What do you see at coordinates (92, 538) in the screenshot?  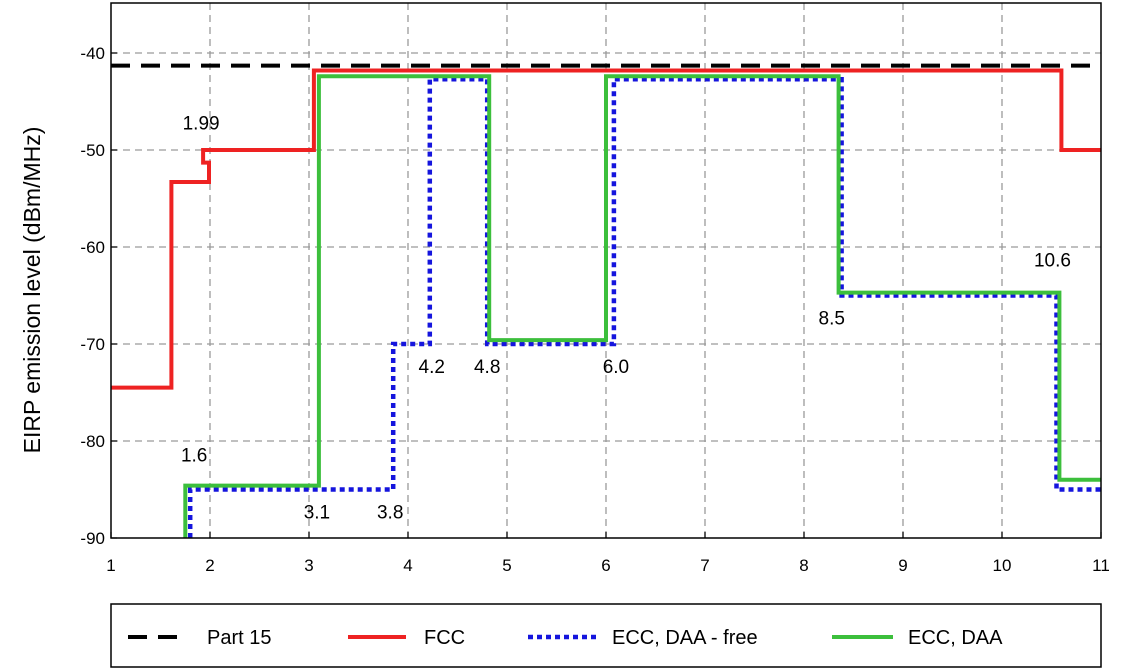 I see `y-tick-label: -90` at bounding box center [92, 538].